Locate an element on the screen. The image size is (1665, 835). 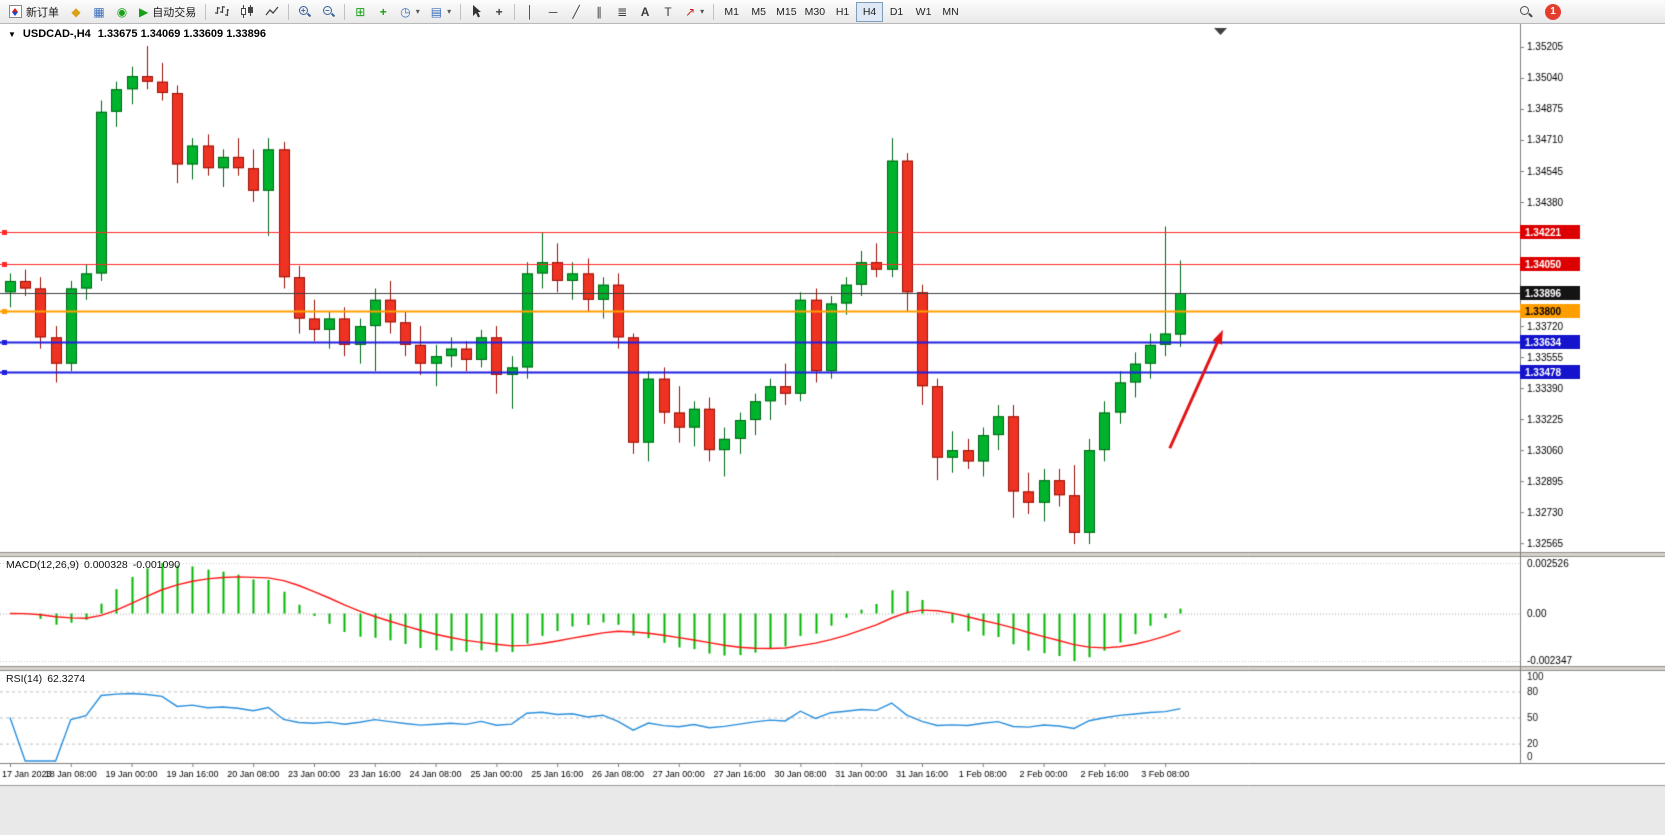
new-order-button: 新订单 is located at coordinates (34, 12).